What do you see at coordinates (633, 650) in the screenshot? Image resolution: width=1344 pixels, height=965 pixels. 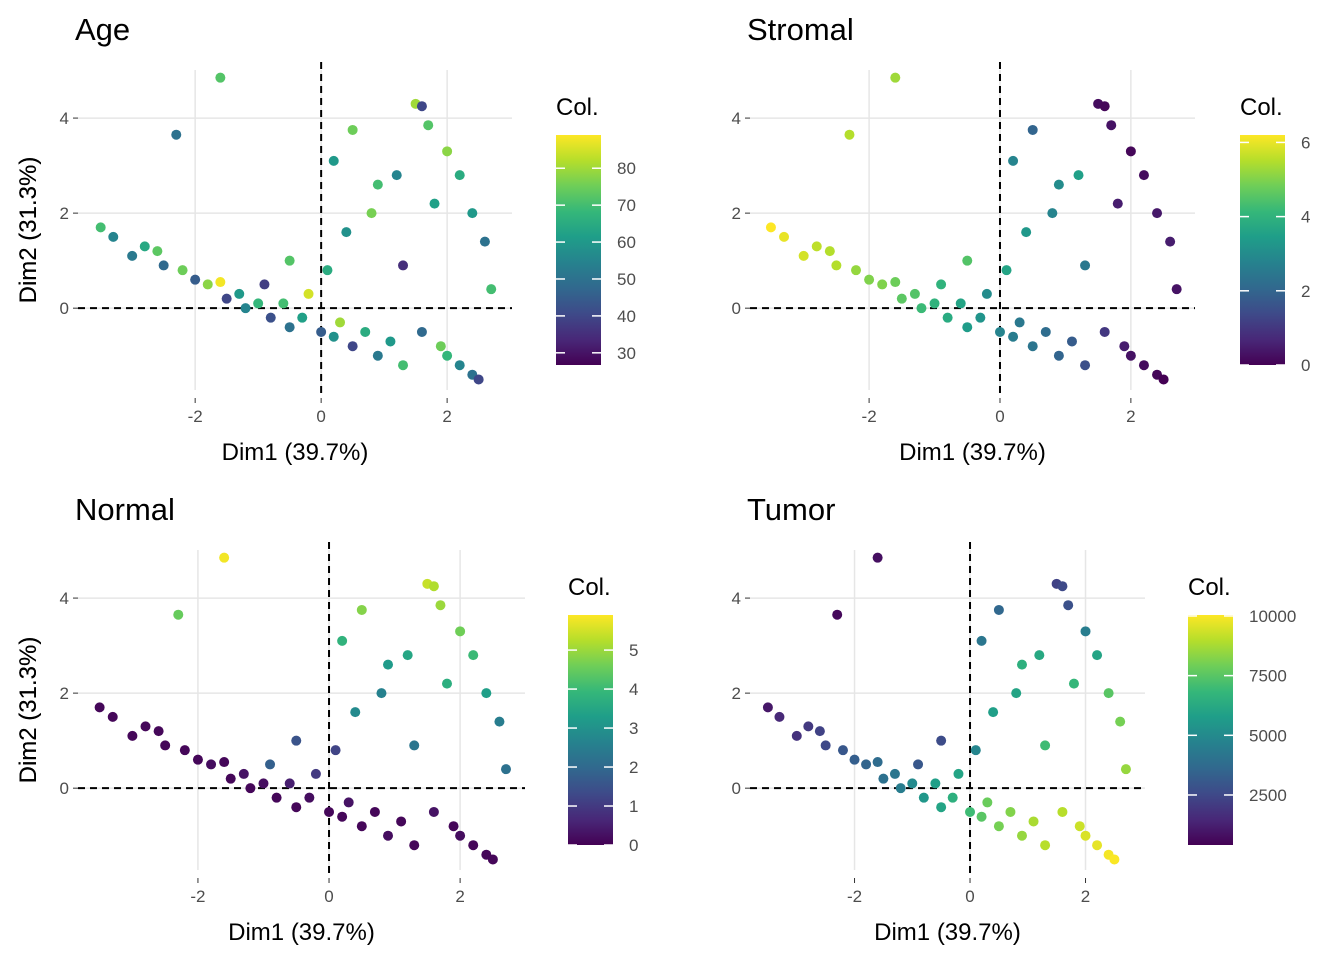 I see `colorbar-tick-label: 5` at bounding box center [633, 650].